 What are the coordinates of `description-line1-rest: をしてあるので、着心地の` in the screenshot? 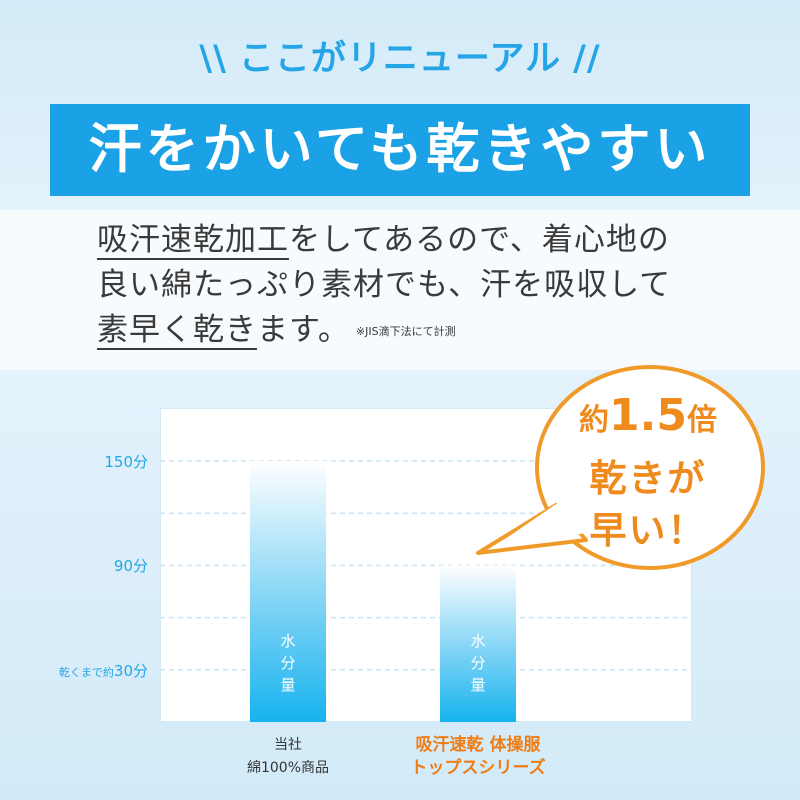 It's located at (479, 240).